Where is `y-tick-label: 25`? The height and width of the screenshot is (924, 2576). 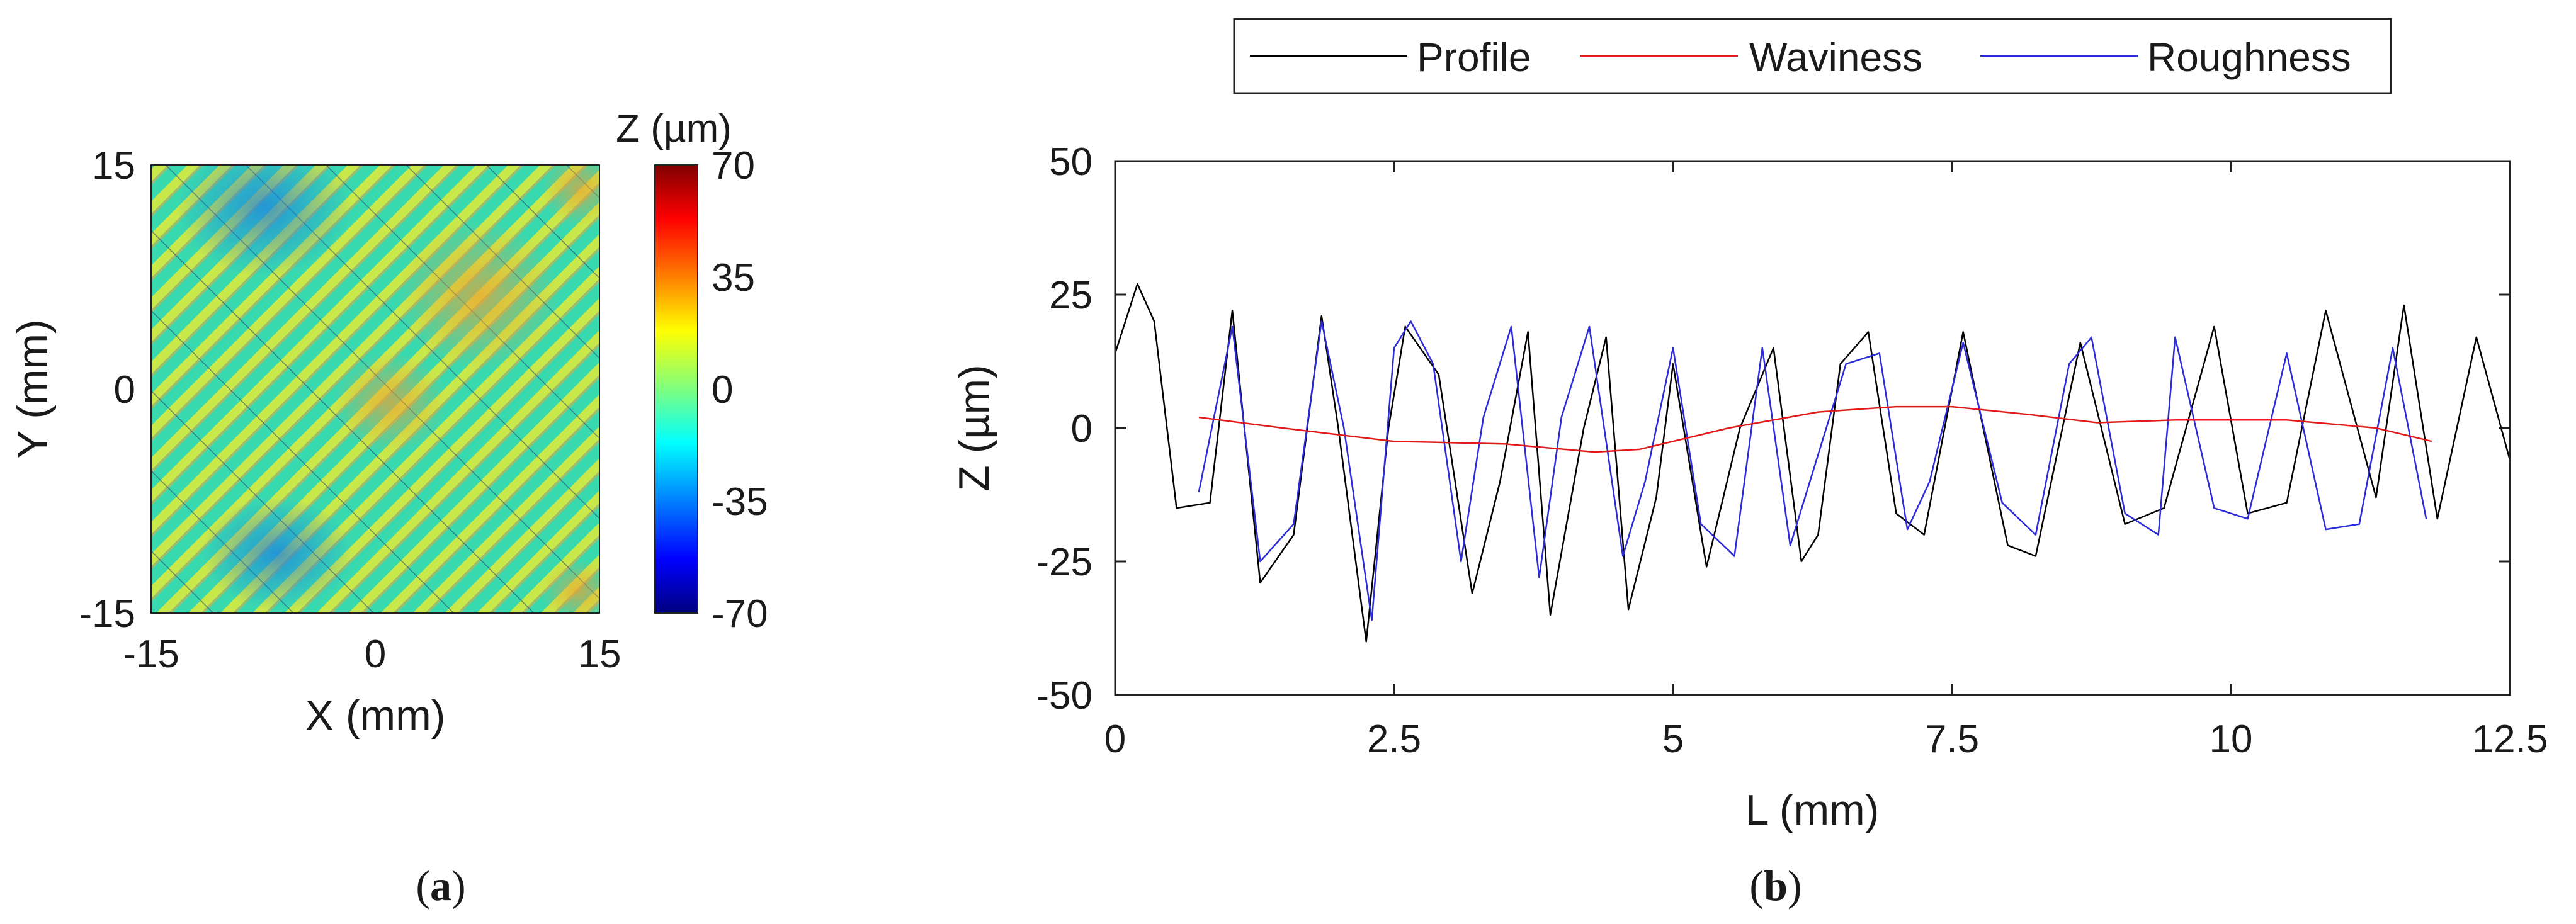
y-tick-label: 25 is located at coordinates (1070, 295).